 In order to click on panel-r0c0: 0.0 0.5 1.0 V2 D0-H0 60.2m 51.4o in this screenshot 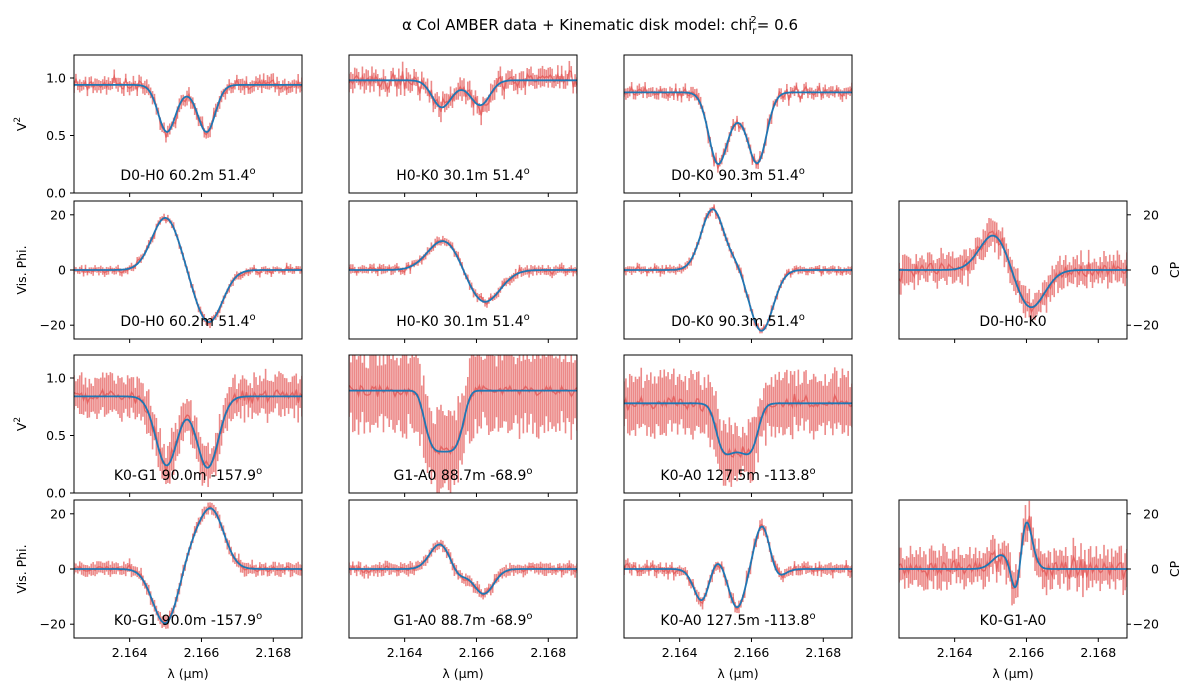, I will do `click(158, 127)`.